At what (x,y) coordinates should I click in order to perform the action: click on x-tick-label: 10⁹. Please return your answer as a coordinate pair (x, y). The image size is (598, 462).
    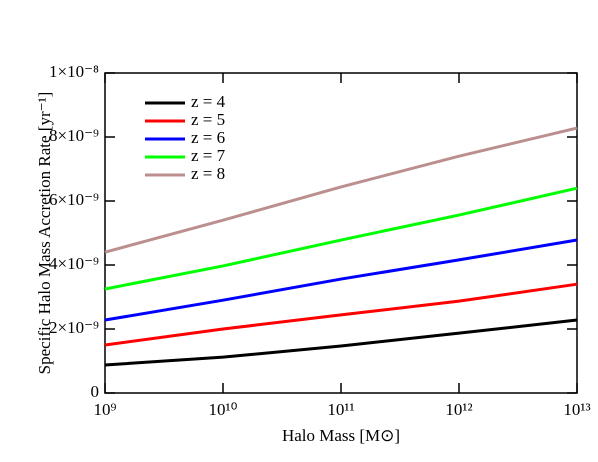
    Looking at the image, I should click on (105, 409).